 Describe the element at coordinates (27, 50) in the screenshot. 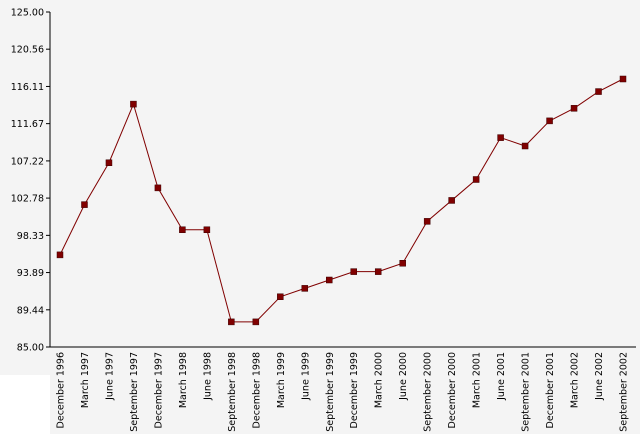

I see `y-tick-label: 120.56` at that location.